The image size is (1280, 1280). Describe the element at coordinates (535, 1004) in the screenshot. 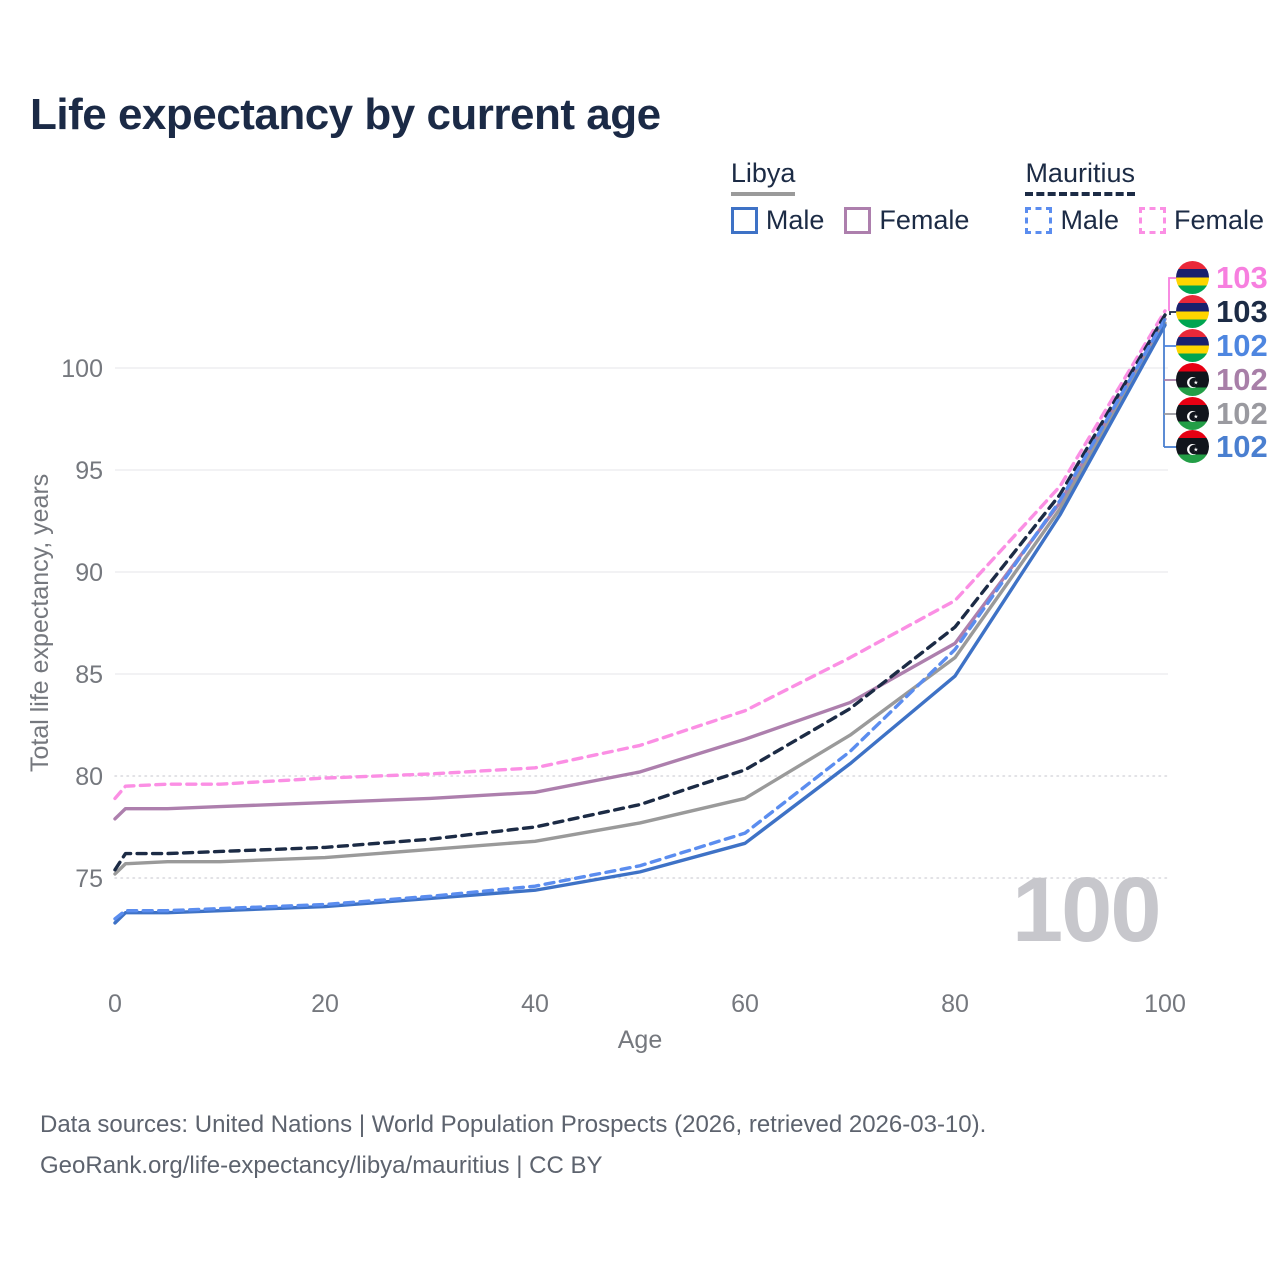

I see `svg-text: 40` at that location.